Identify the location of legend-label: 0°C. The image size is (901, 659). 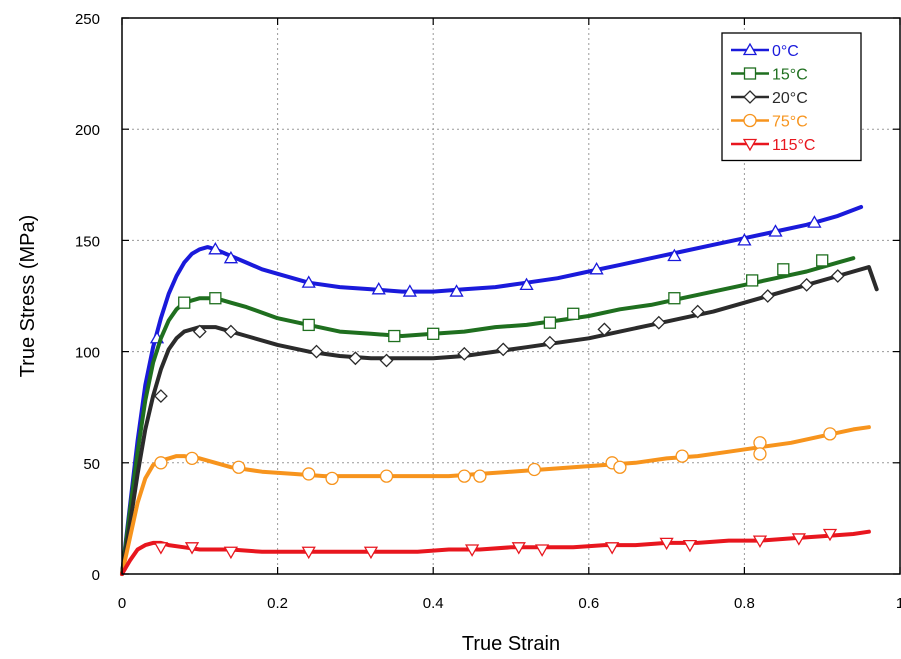
(785, 51).